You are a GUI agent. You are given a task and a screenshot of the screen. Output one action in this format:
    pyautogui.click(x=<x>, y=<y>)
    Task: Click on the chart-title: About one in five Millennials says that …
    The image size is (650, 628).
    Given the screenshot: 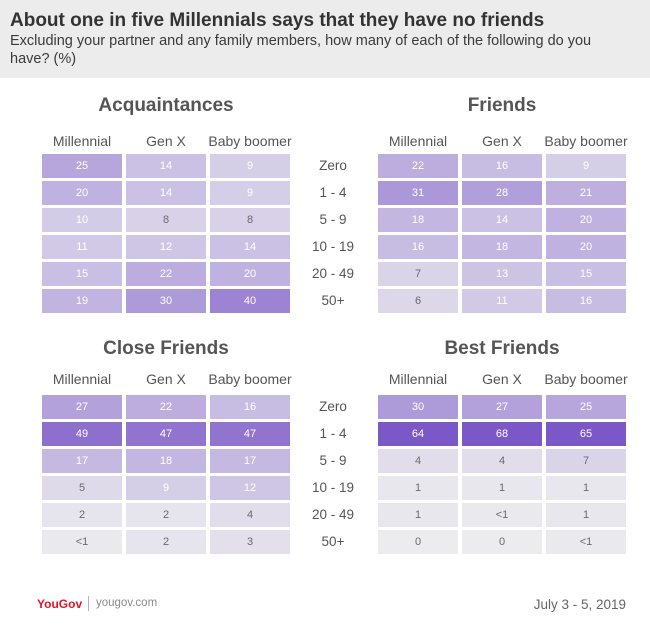 What is the action you would take?
    pyautogui.click(x=277, y=20)
    